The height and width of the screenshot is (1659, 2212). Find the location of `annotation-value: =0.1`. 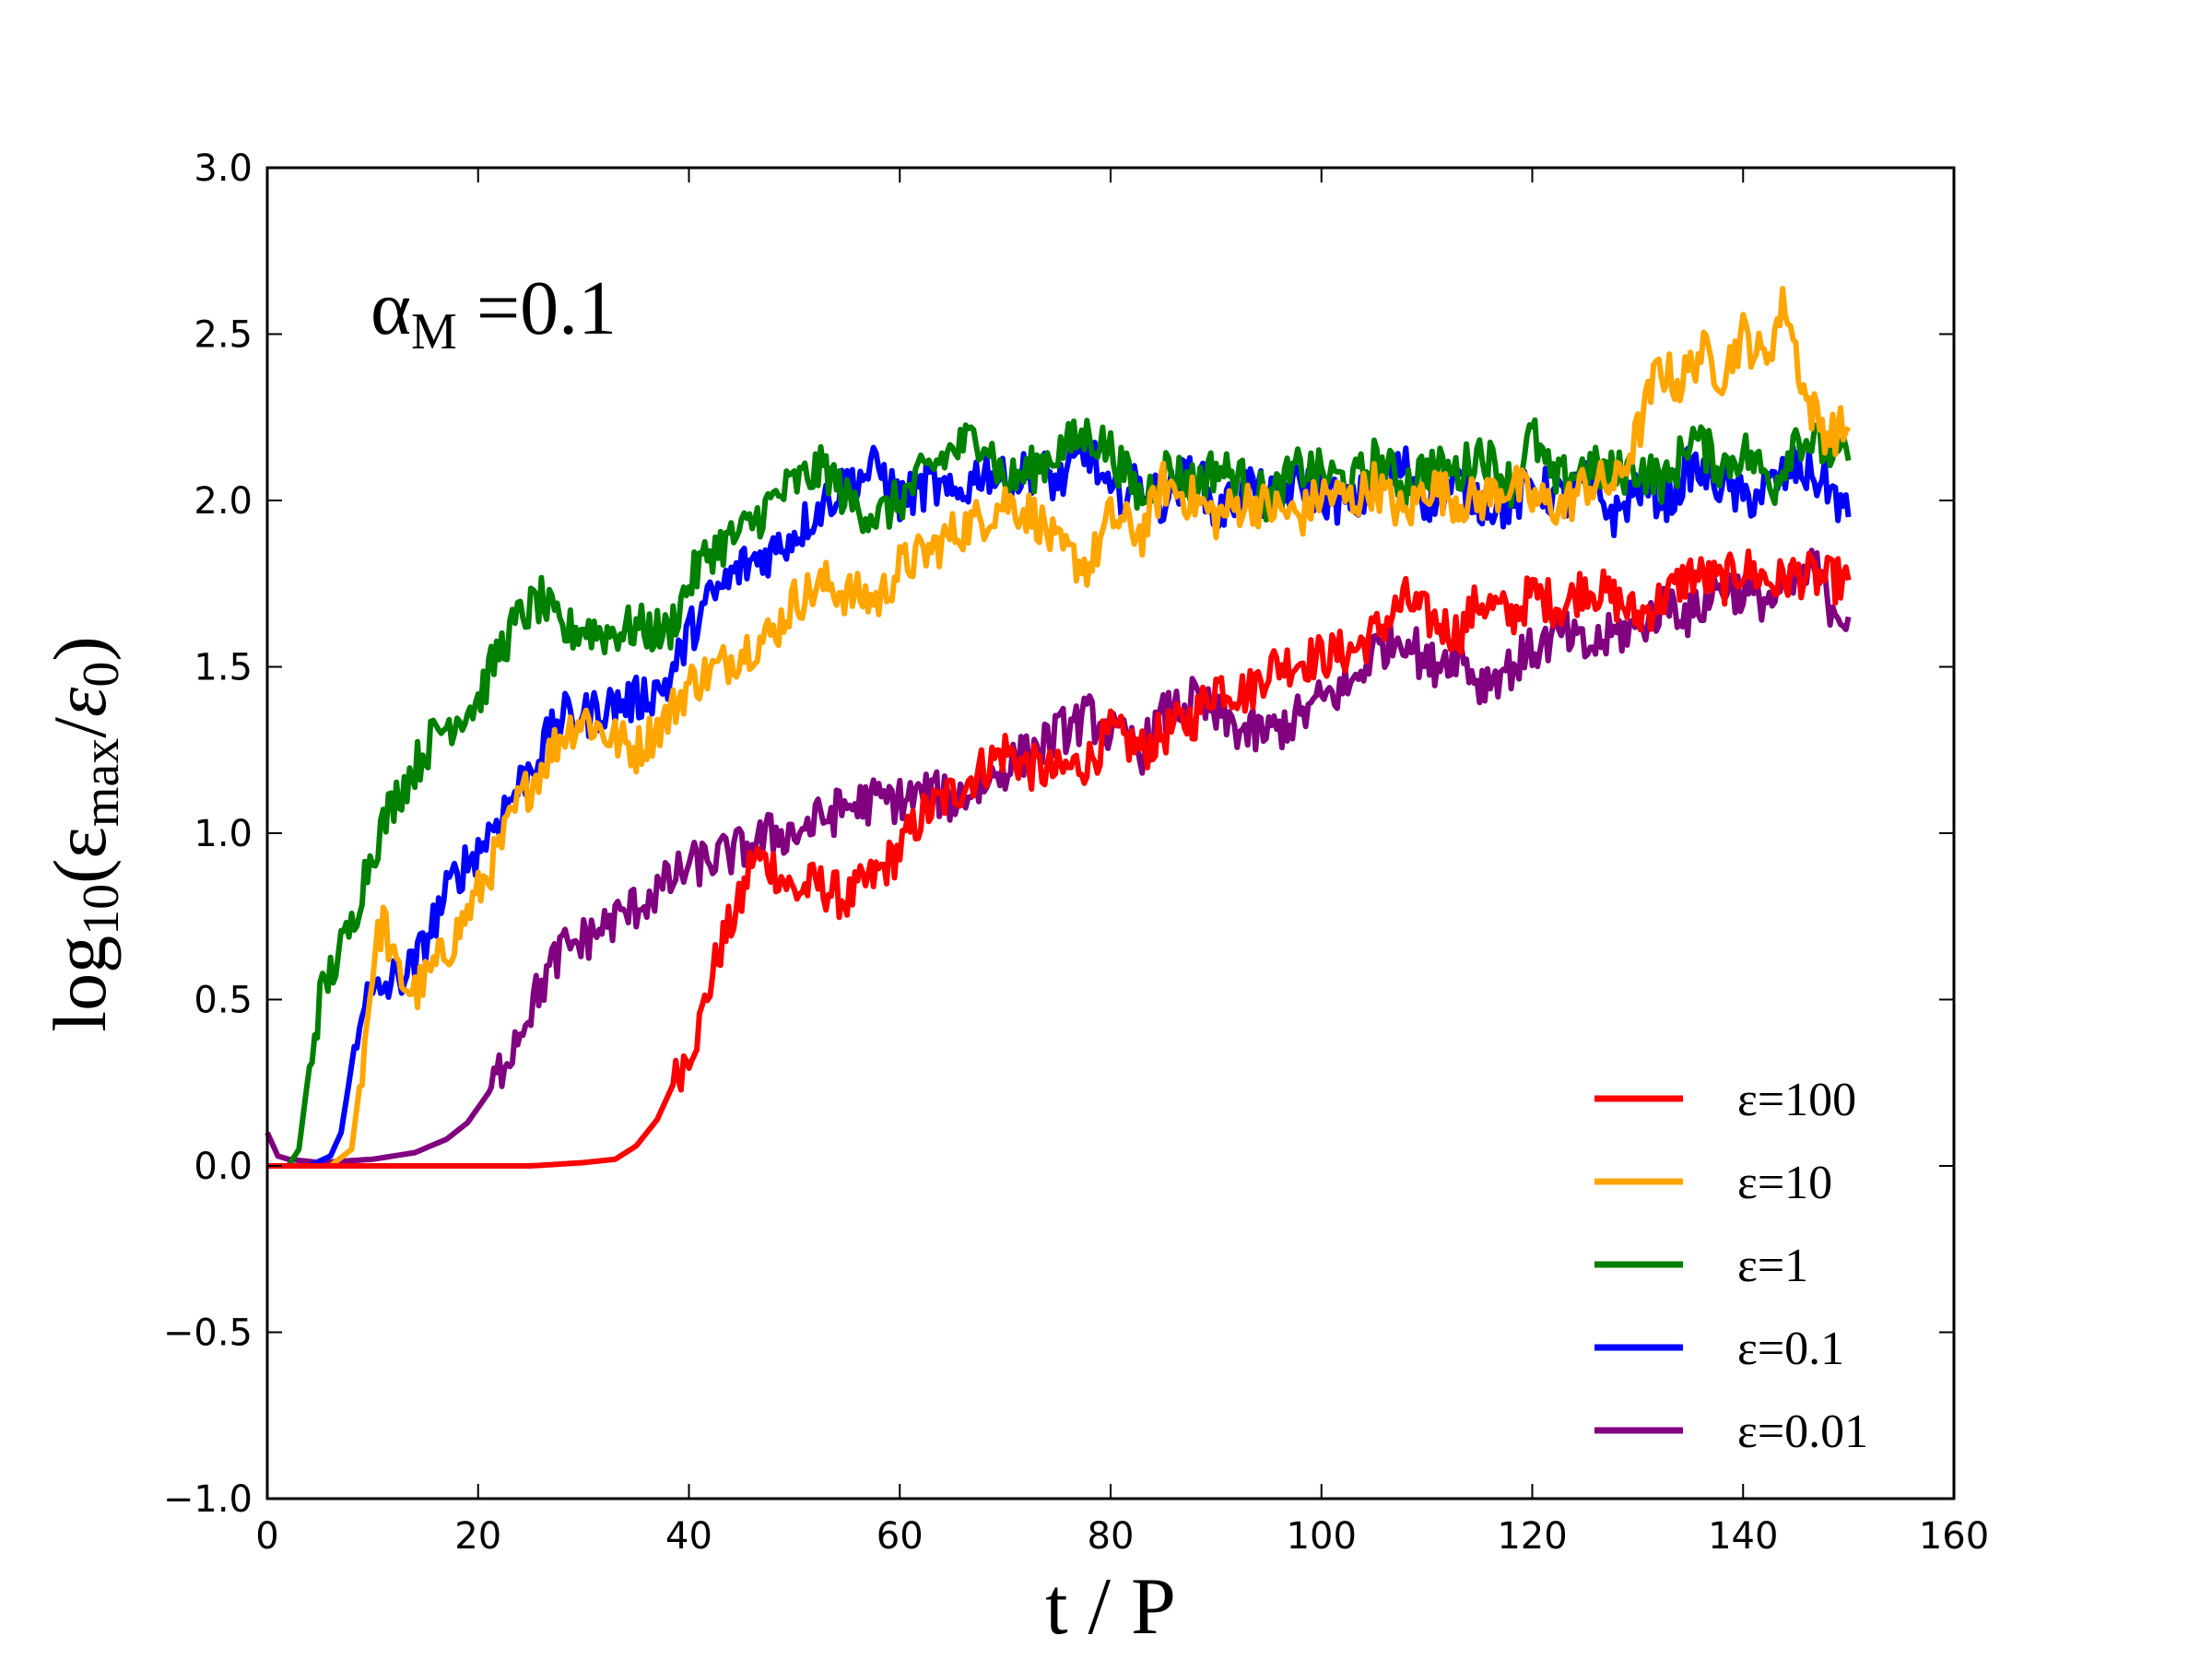

annotation-value: =0.1 is located at coordinates (537, 308).